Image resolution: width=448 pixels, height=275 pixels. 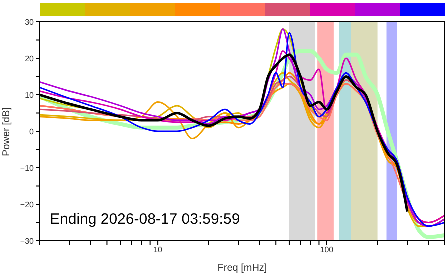 I want to click on y-tick-label: 0, so click(x=32, y=131).